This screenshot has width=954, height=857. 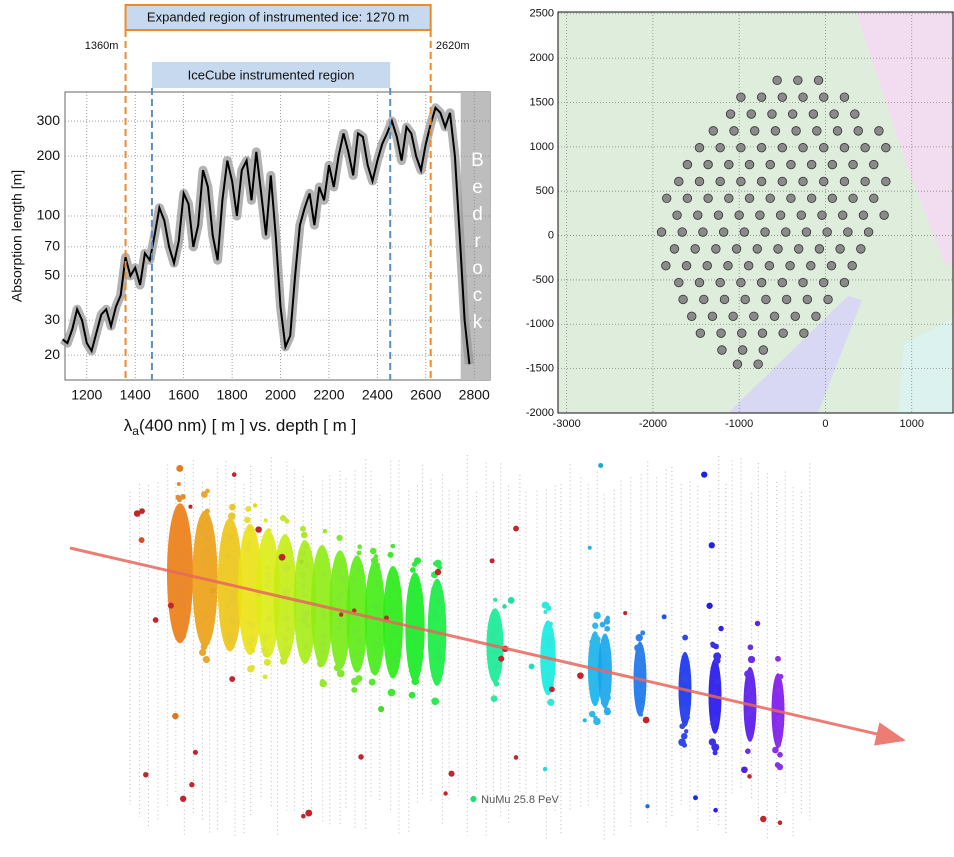 I want to click on y-tick-label: 1500, so click(x=542, y=102).